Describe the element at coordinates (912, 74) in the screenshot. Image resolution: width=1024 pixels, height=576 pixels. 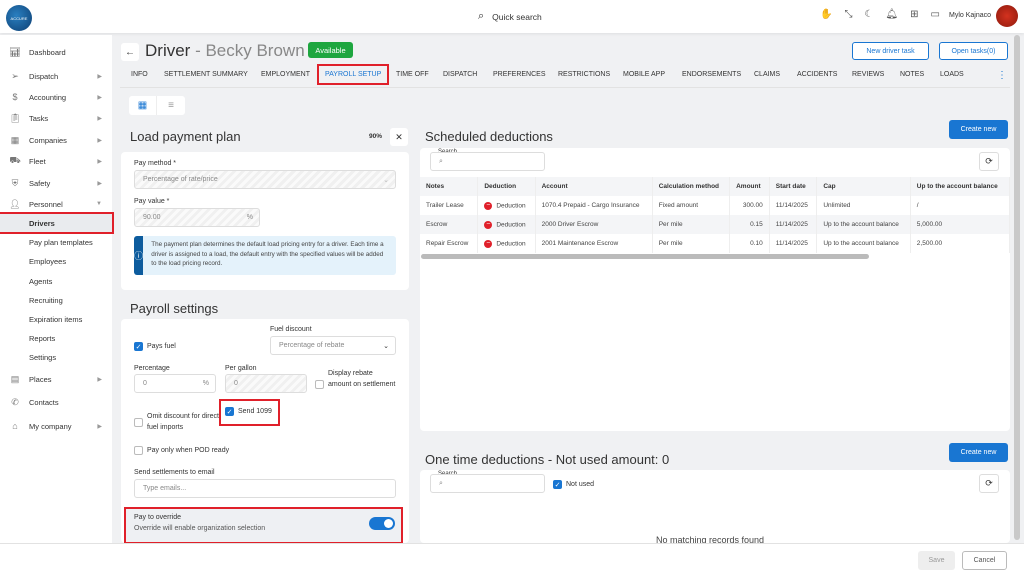
I see `tab-notes: NOTES` at that location.